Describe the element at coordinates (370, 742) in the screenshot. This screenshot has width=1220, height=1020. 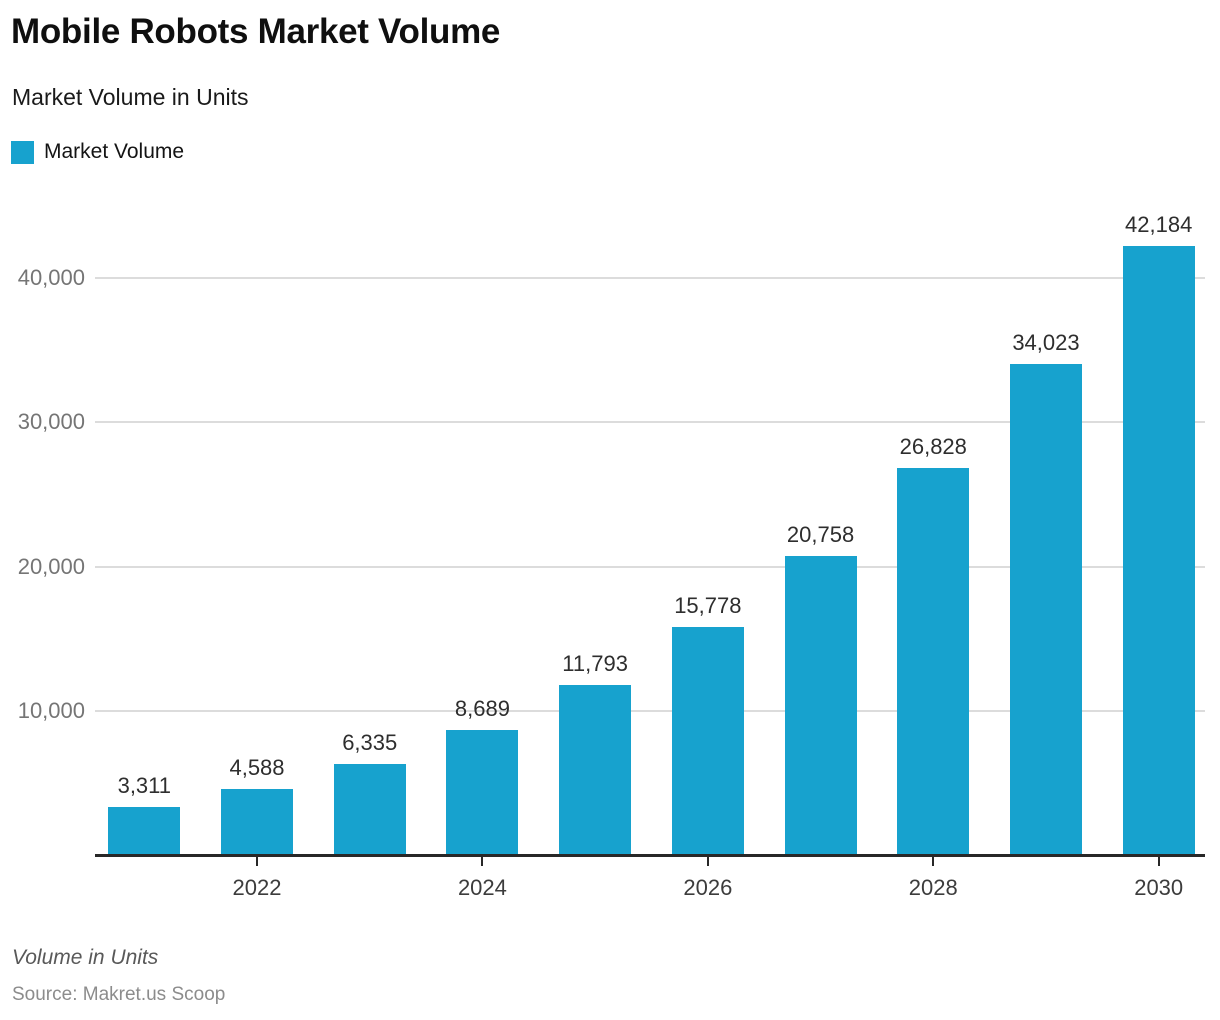
I see `bar-value-label: 6,335` at that location.